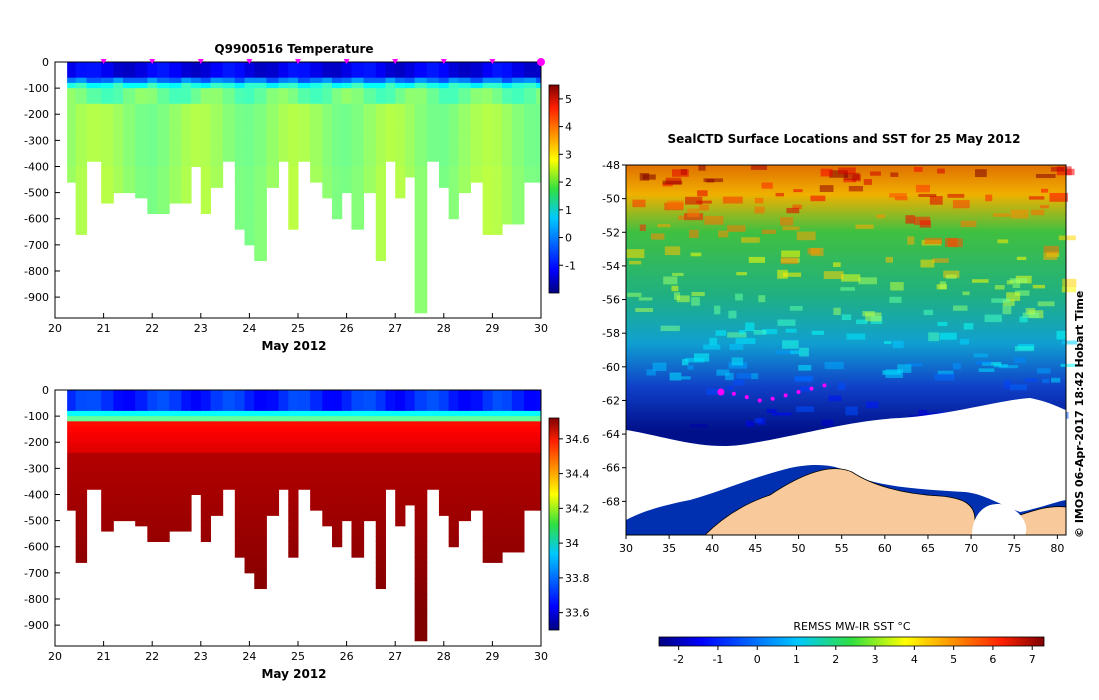  Describe the element at coordinates (541, 656) in the screenshot. I see `x-tick-label: 30` at that location.